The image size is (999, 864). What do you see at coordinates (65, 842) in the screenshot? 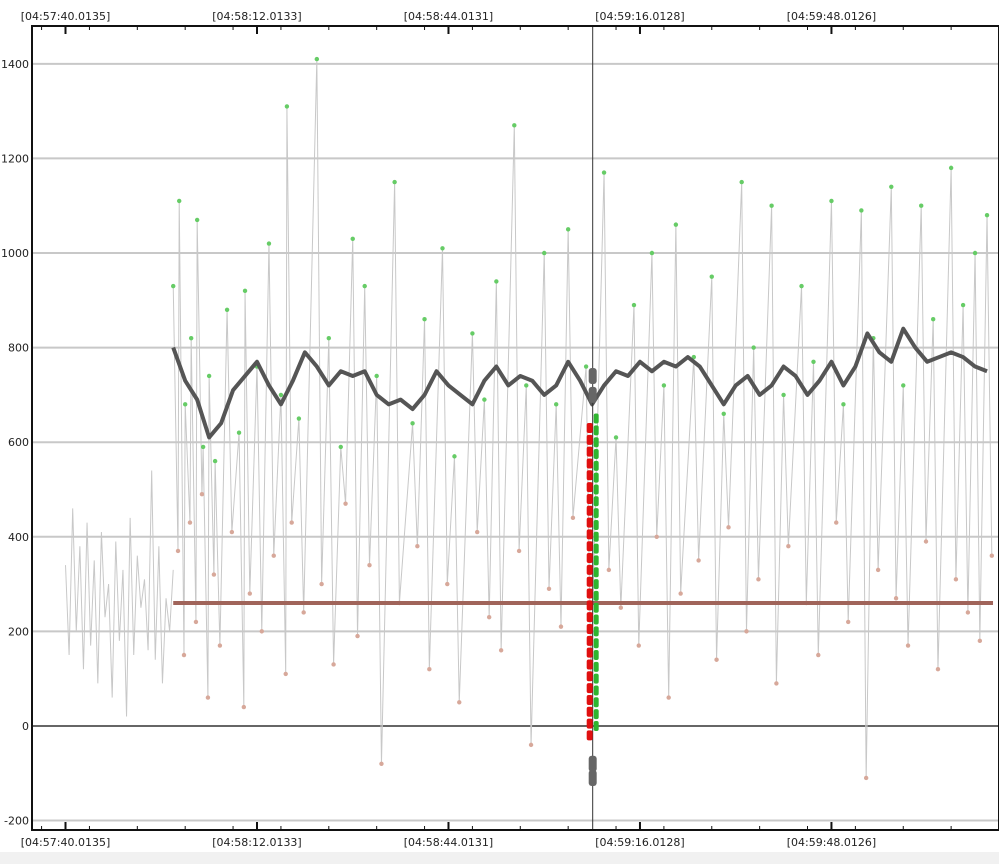
I see `x-tick-label-bottom: [04:57:40.0135]` at bounding box center [65, 842].